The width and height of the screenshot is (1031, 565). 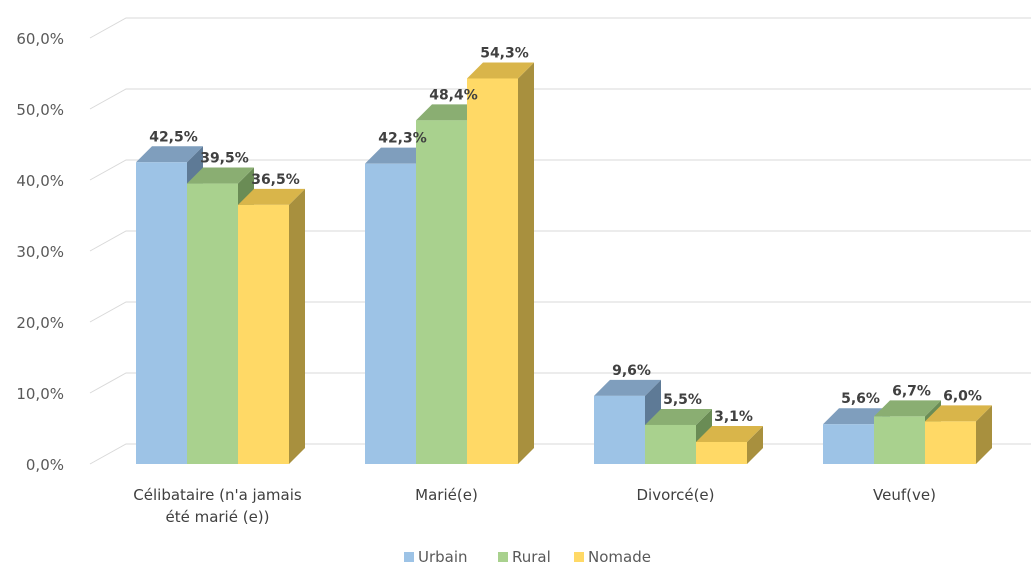 What do you see at coordinates (443, 556) in the screenshot?
I see `legend-label: Urbain` at bounding box center [443, 556].